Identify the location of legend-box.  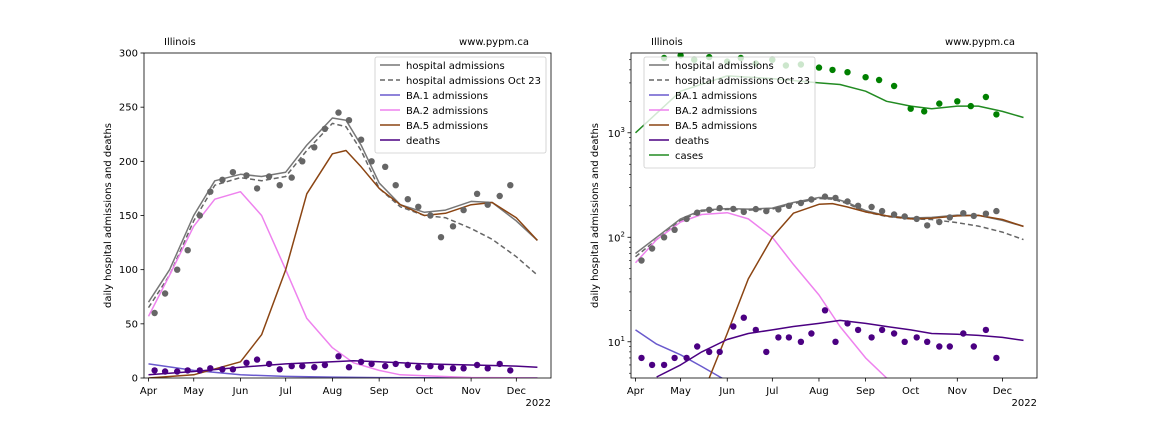
(729, 112).